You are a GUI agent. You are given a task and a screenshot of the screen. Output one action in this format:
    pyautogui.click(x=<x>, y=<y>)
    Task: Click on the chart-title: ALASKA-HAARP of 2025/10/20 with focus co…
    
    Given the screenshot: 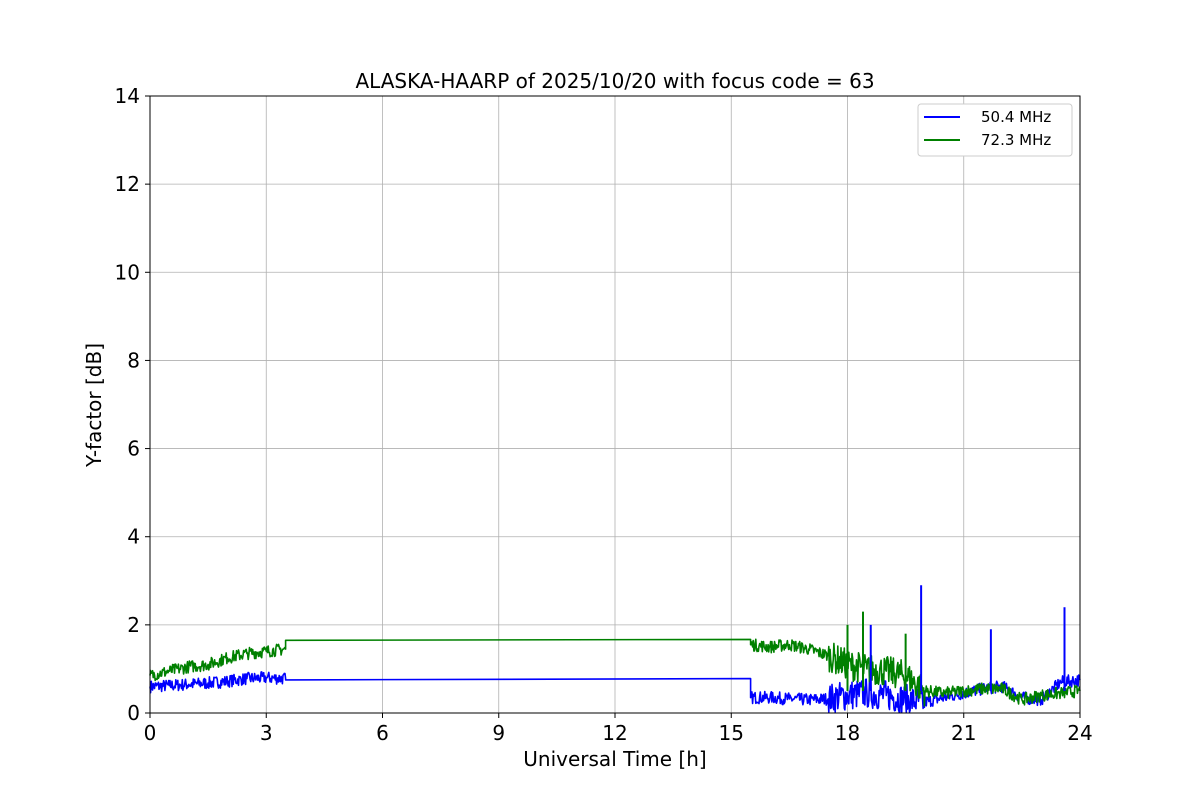 What is the action you would take?
    pyautogui.click(x=614, y=81)
    